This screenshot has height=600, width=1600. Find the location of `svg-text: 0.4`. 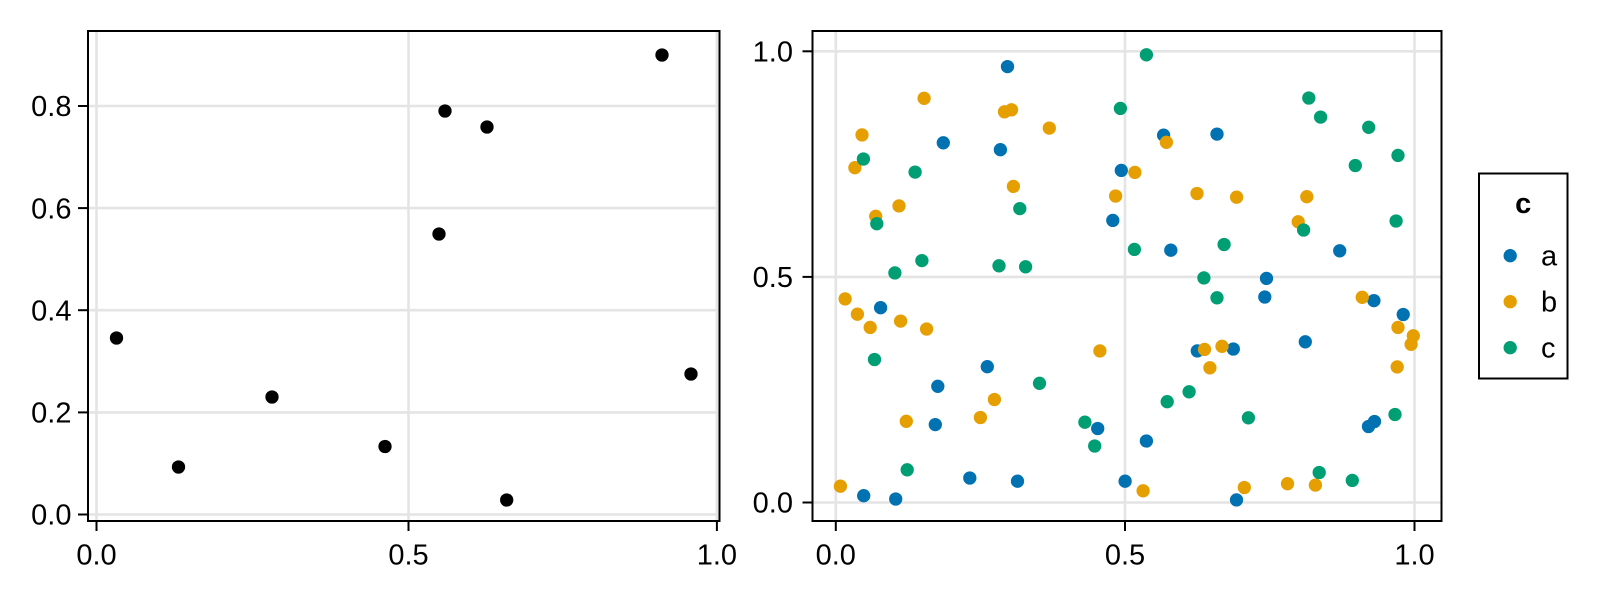

svg-text: 0.4 is located at coordinates (51, 311).